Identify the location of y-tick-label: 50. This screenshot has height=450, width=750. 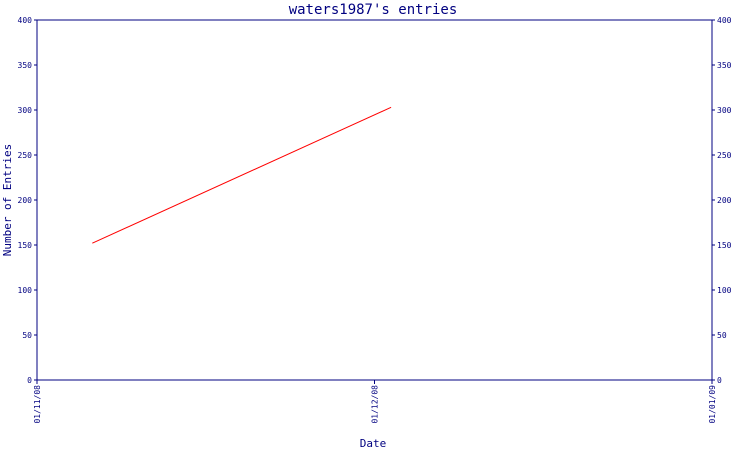
(27, 335).